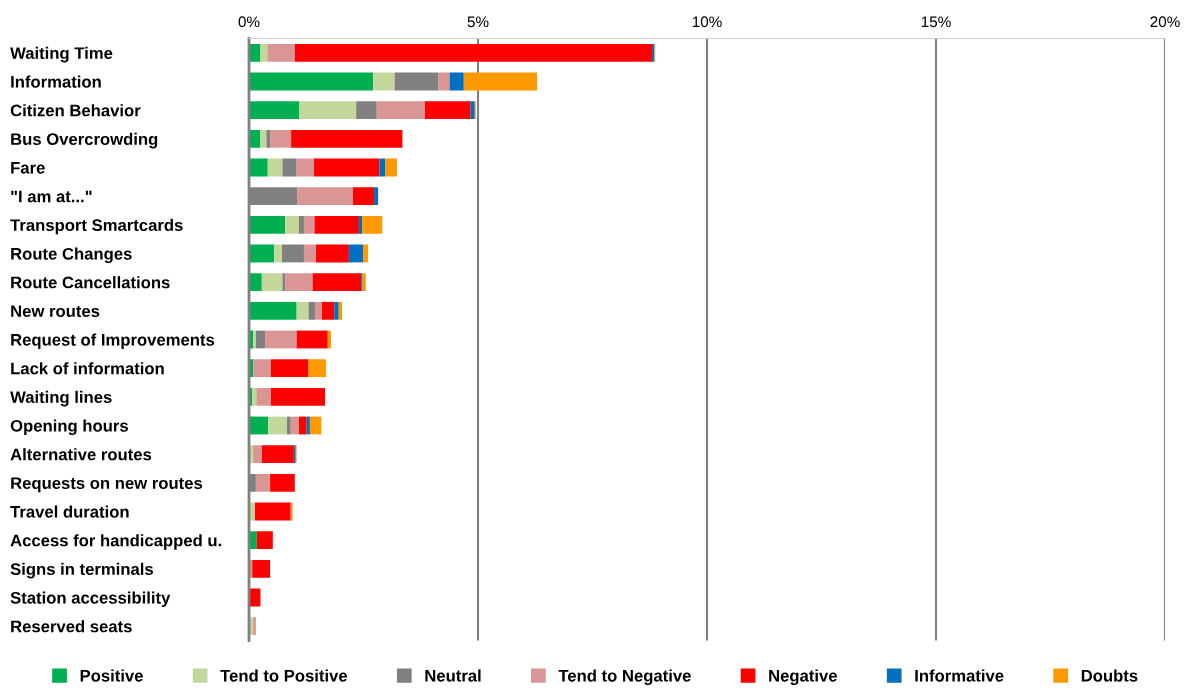 The height and width of the screenshot is (700, 1191). What do you see at coordinates (249, 22) in the screenshot?
I see `x-tick-label: 0%` at bounding box center [249, 22].